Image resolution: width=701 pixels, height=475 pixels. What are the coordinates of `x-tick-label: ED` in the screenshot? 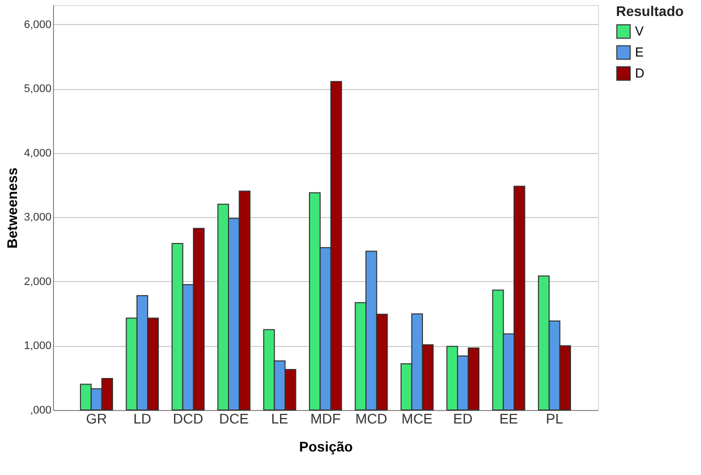 It's located at (463, 418).